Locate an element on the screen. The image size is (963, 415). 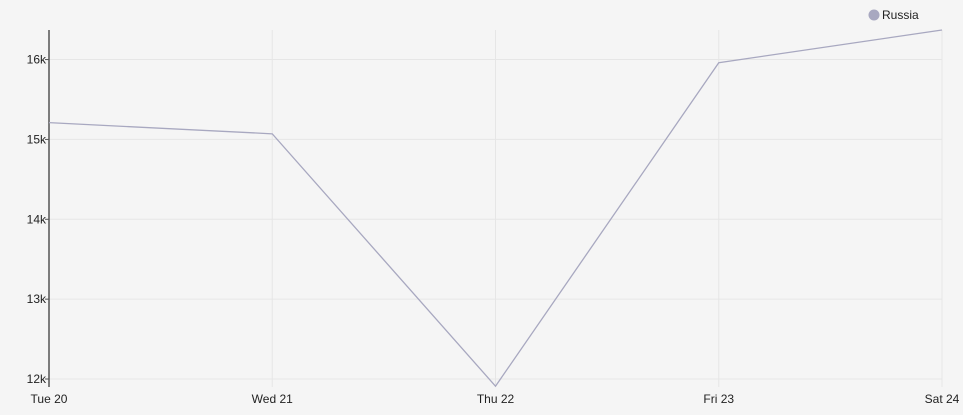
x-tick-label: Sat 24 is located at coordinates (942, 399).